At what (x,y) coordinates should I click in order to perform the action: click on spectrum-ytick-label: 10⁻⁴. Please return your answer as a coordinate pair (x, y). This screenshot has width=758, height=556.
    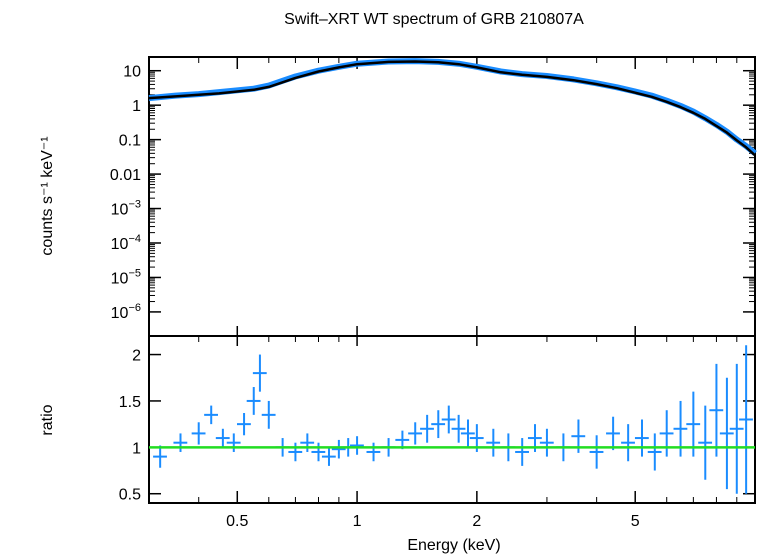
    Looking at the image, I should click on (126, 243).